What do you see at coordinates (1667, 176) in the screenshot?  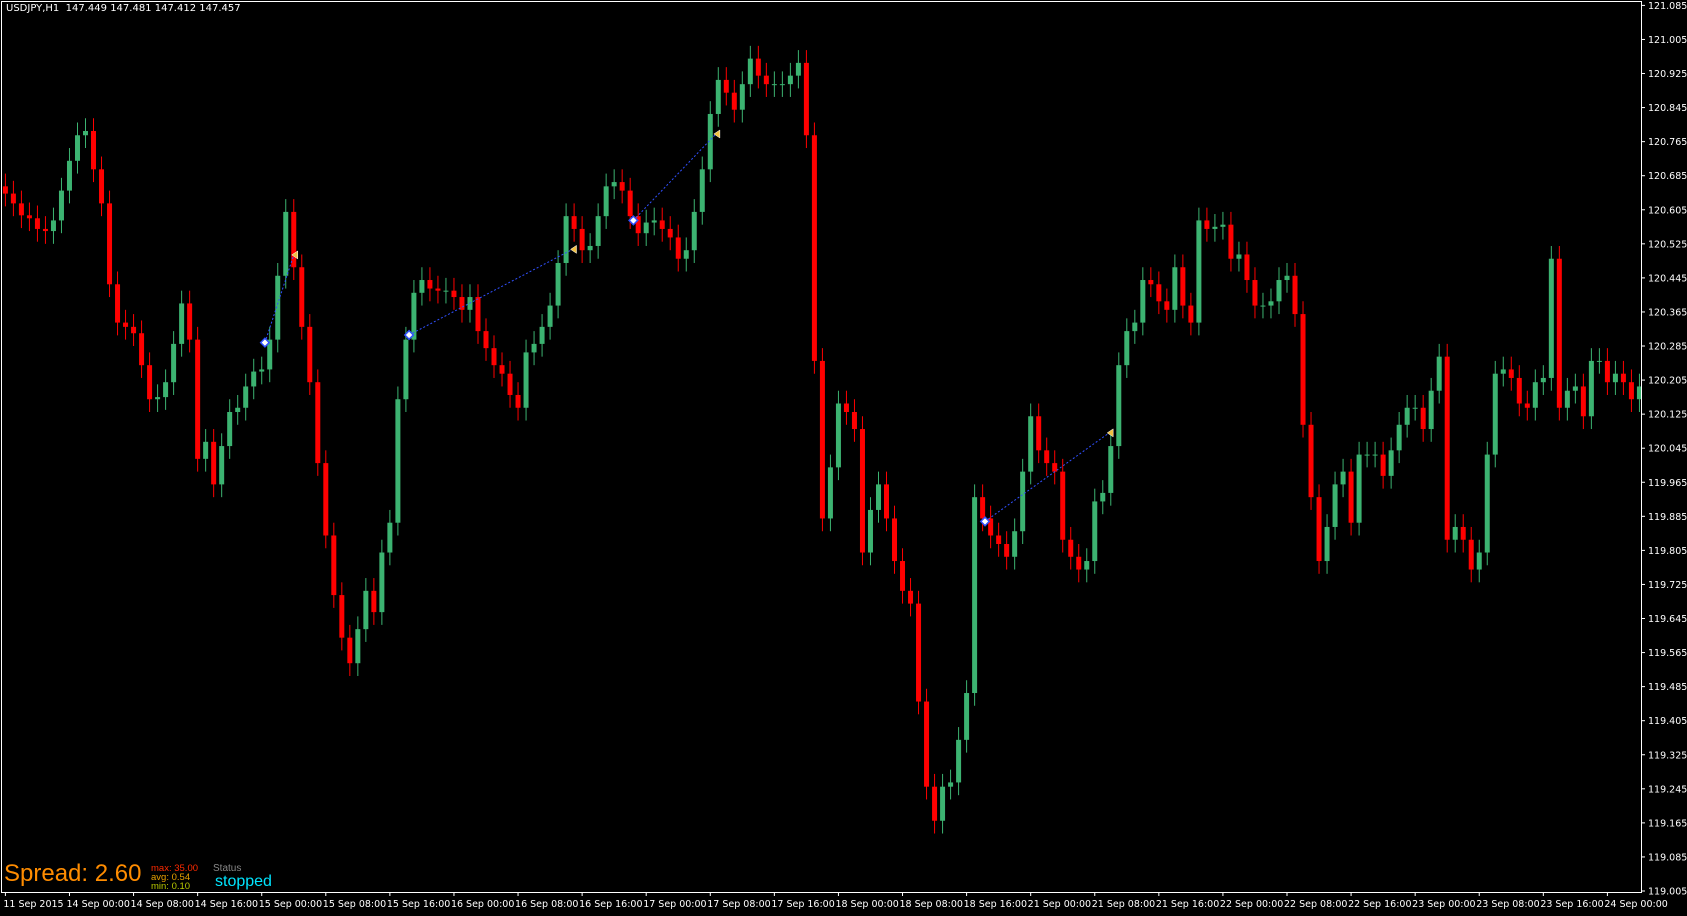 I see `price-tick-label: 120.685` at bounding box center [1667, 176].